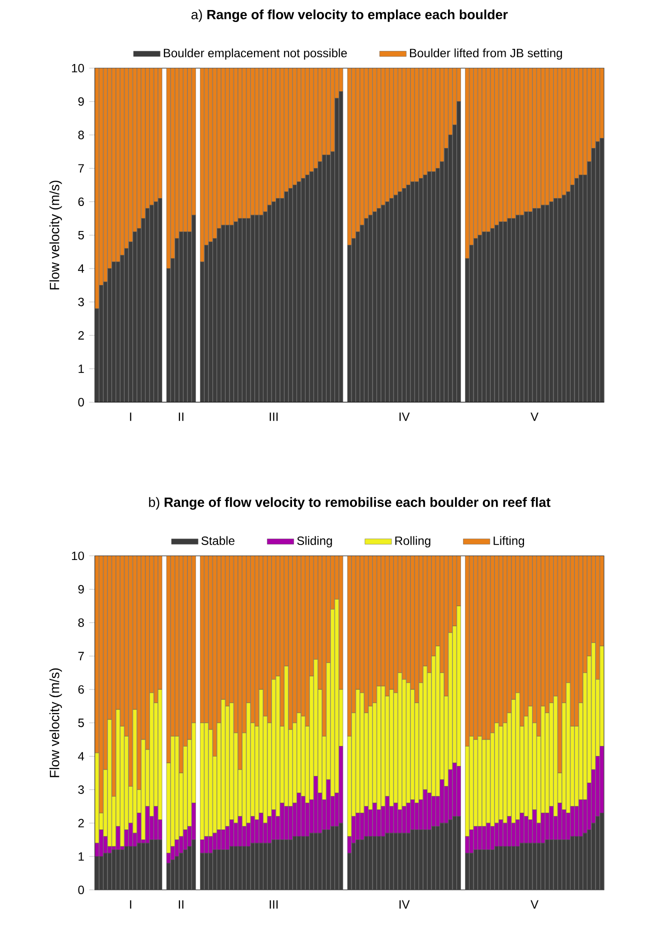 This screenshot has width=656, height=946. I want to click on legend-label: Stable, so click(217, 541).